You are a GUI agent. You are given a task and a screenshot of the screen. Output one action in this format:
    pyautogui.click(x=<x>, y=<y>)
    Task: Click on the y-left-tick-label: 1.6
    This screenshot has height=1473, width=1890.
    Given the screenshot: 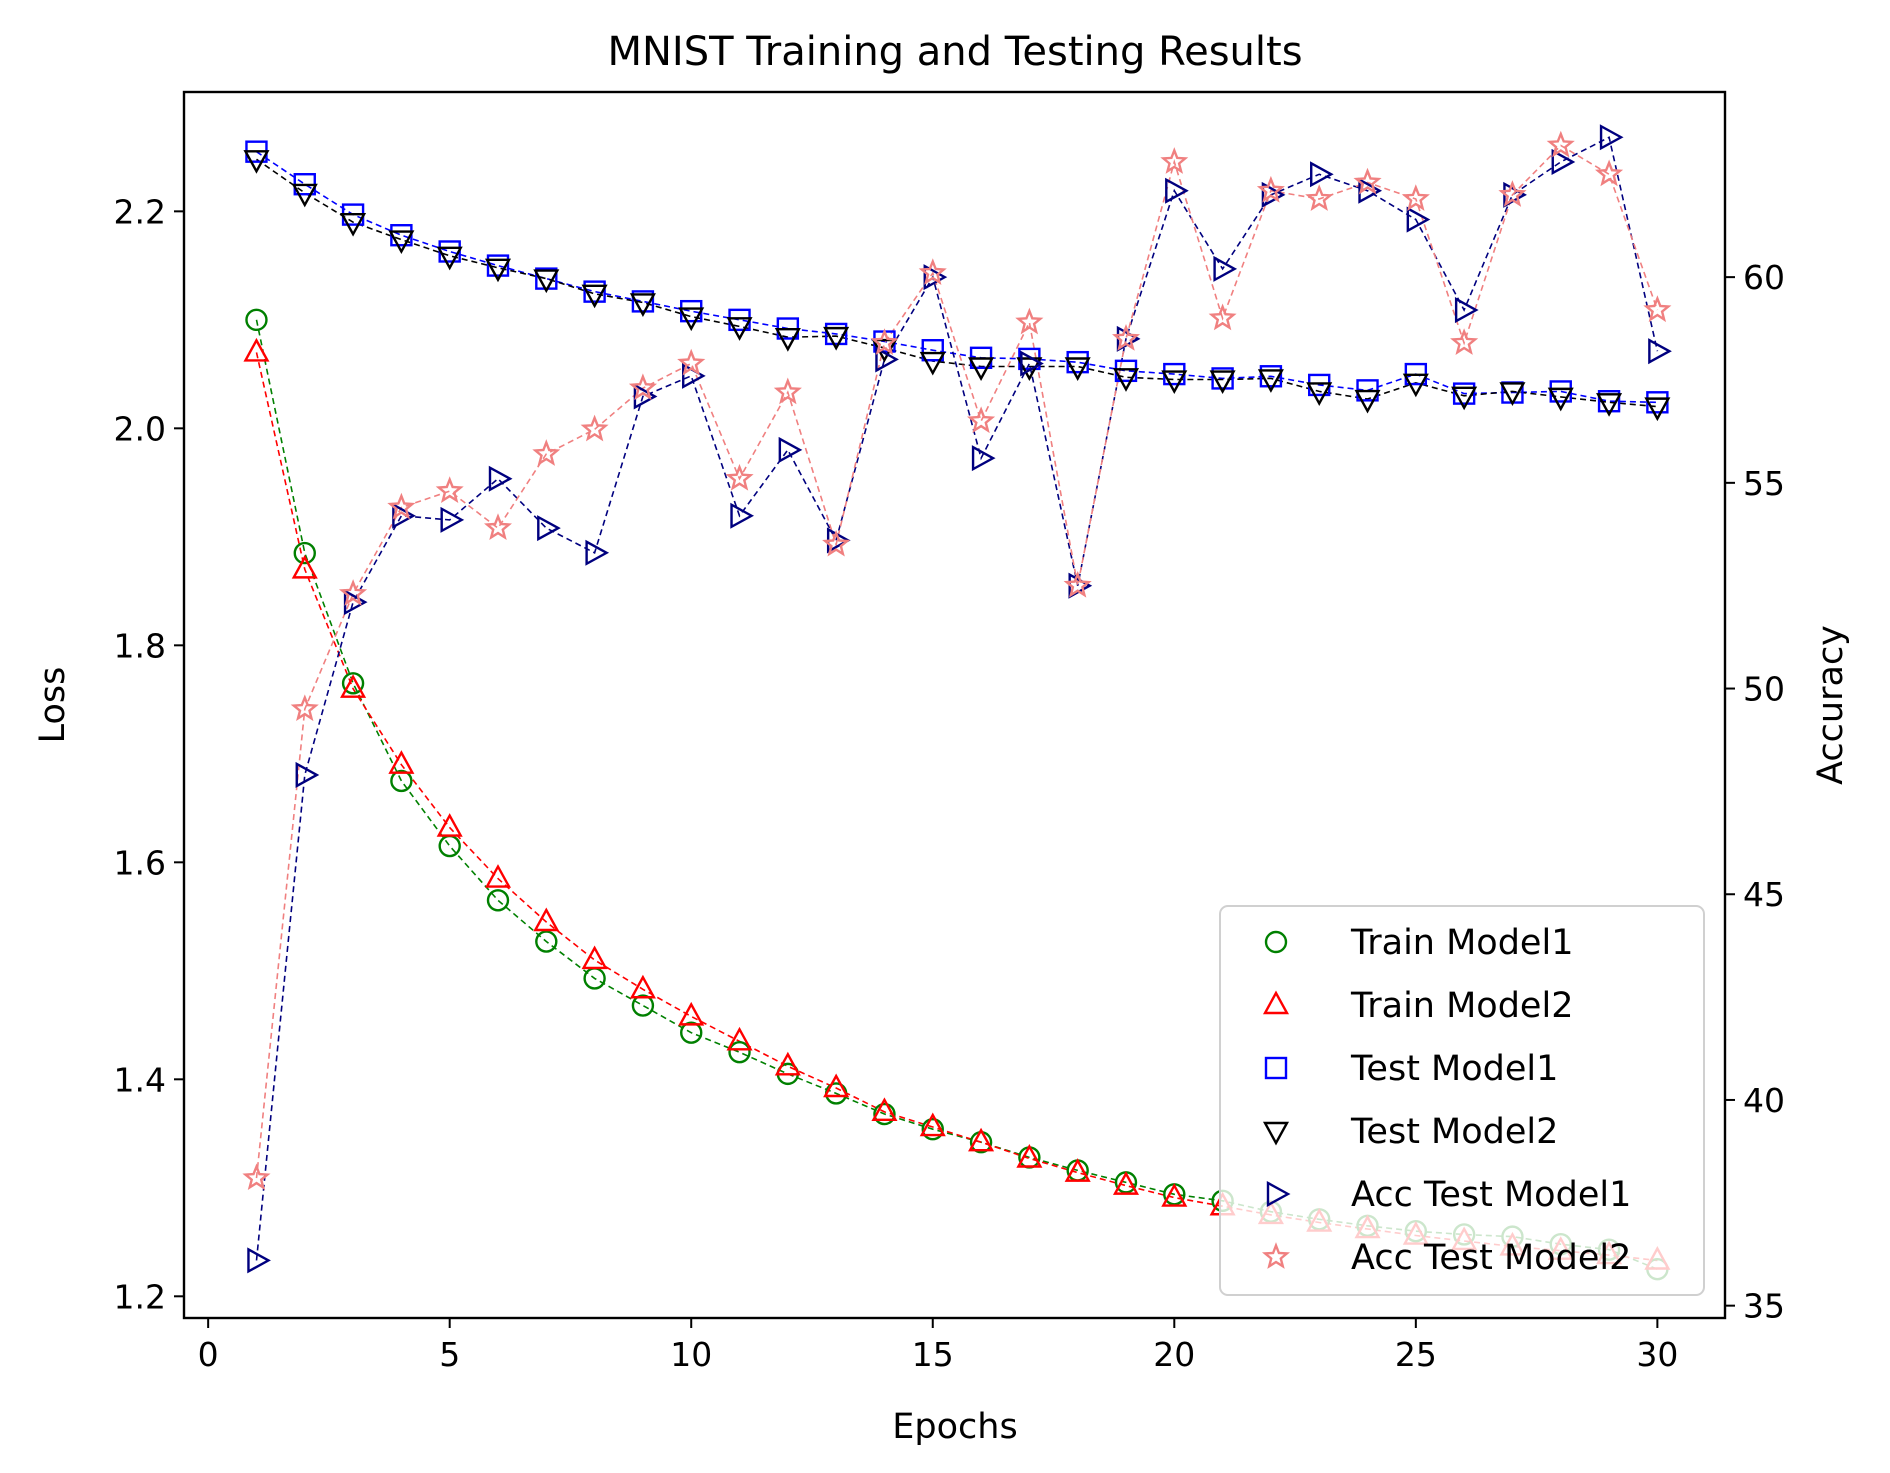 What is the action you would take?
    pyautogui.click(x=140, y=862)
    